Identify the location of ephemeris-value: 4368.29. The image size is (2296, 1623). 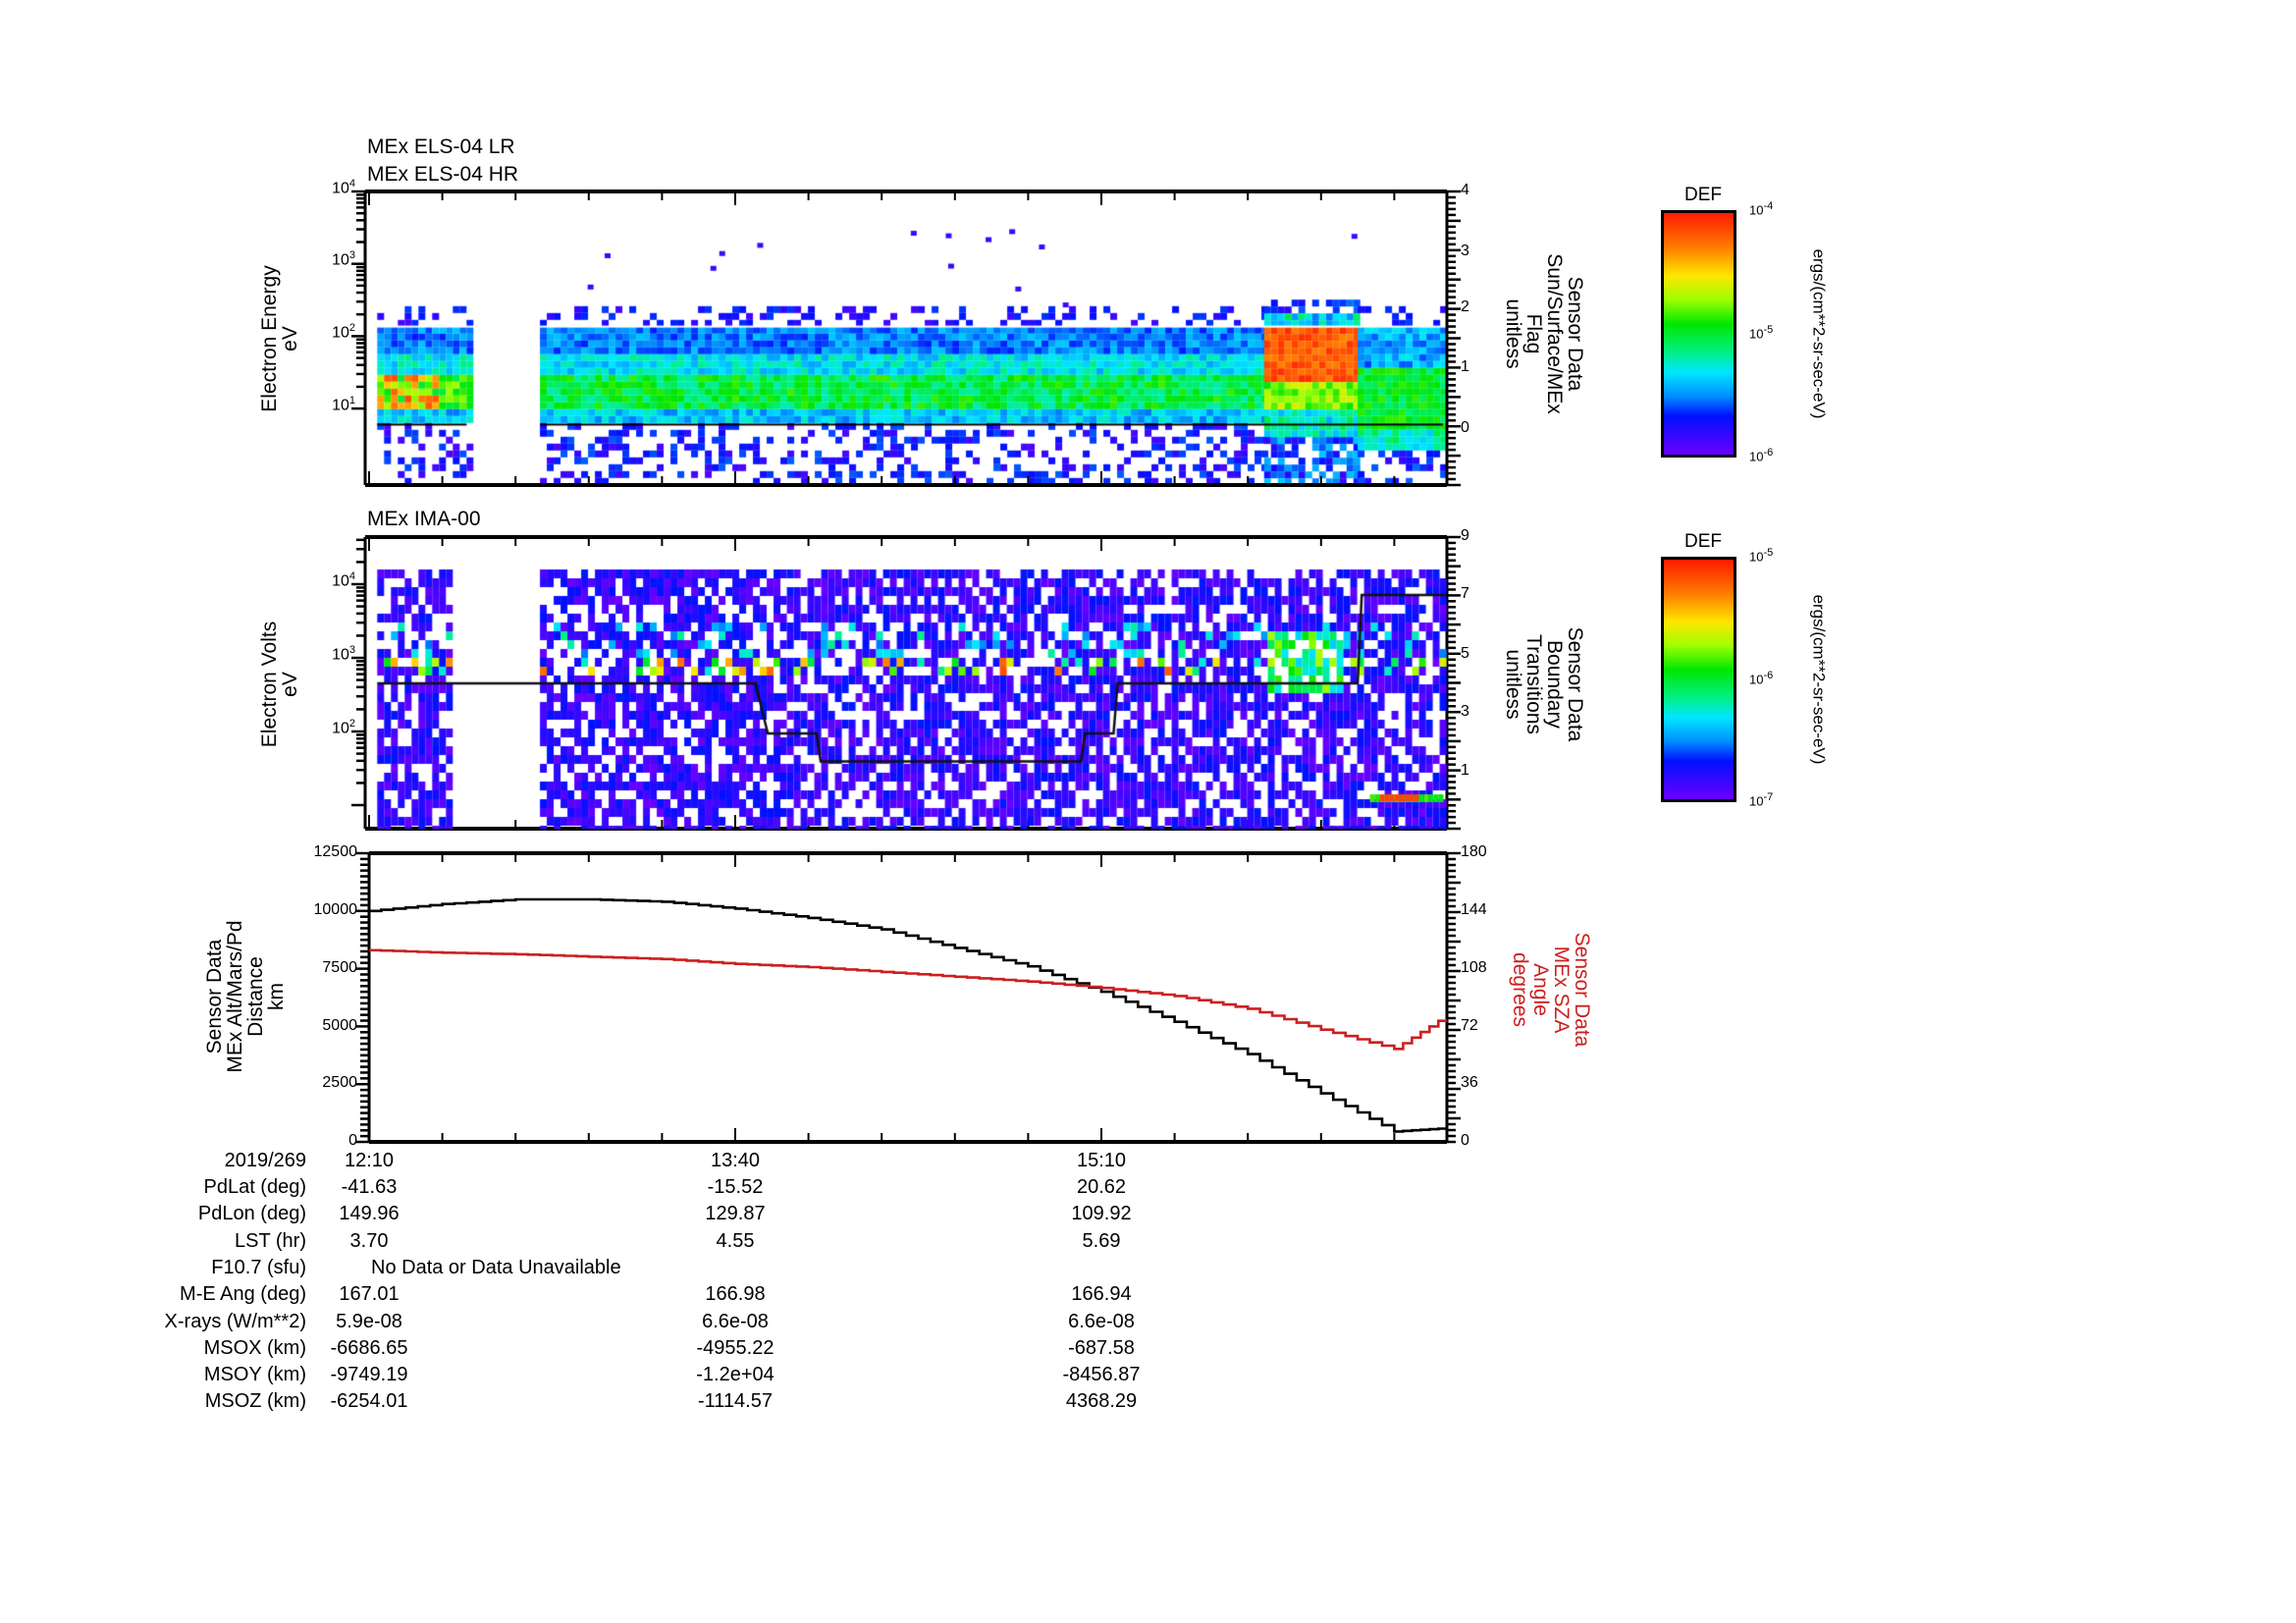
(1101, 1402).